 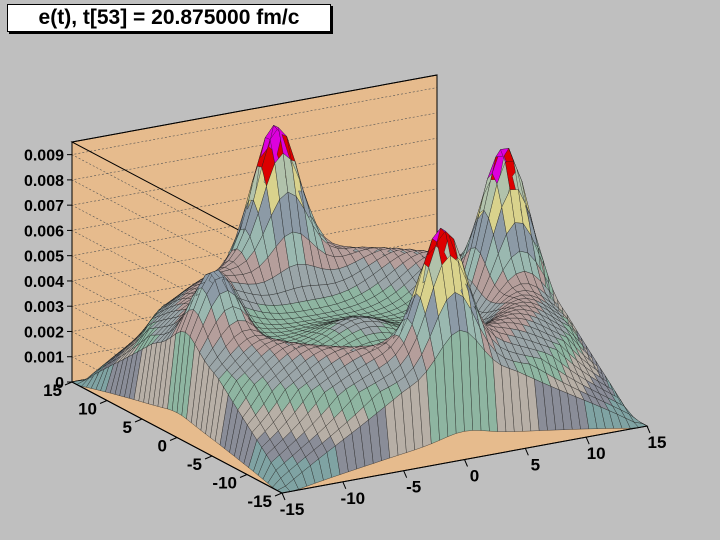 What do you see at coordinates (52, 390) in the screenshot?
I see `y-tick-label: 15` at bounding box center [52, 390].